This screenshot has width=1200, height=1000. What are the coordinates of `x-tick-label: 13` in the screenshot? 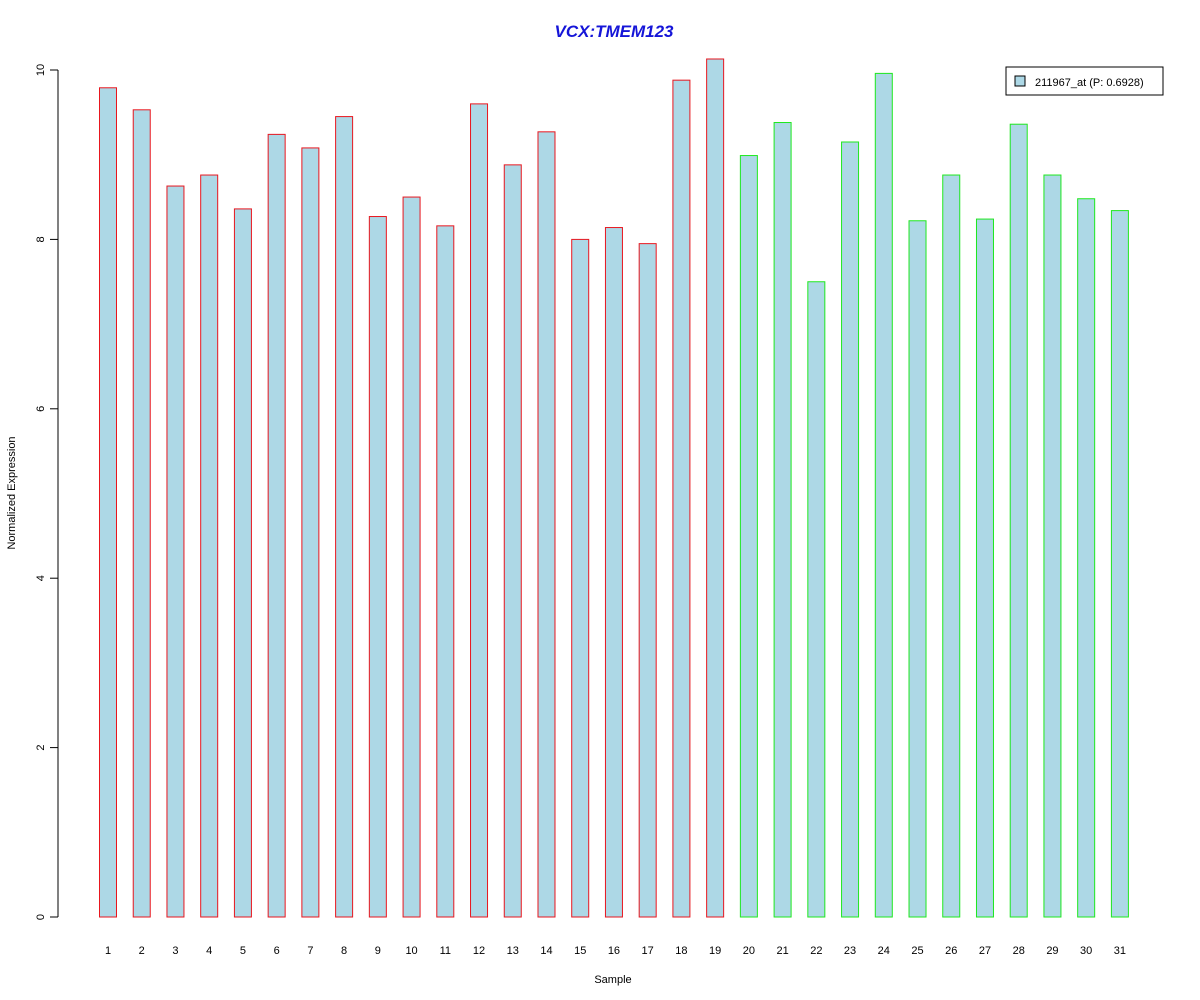 It's located at (513, 951).